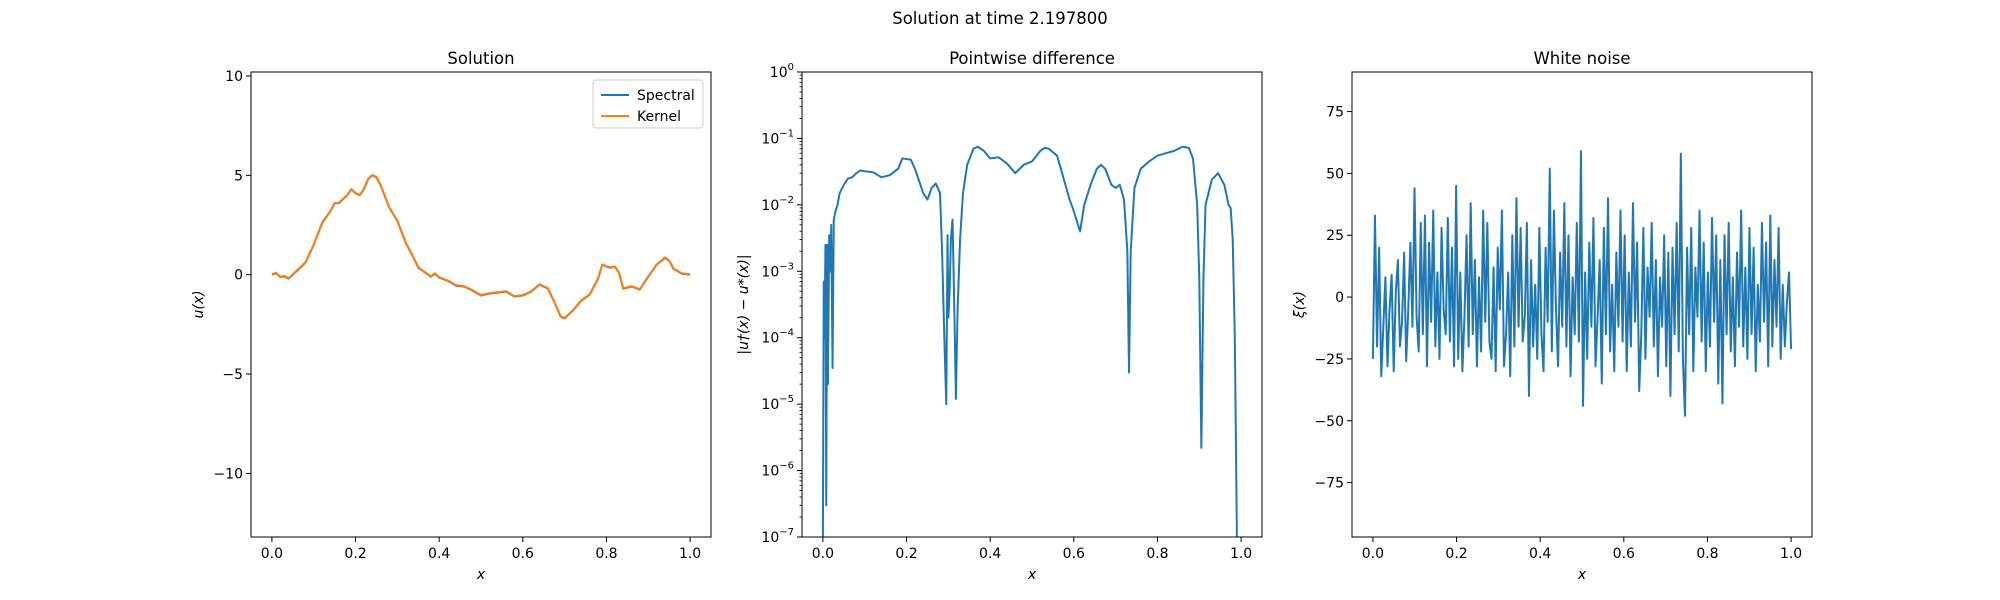  I want to click on y-axis-label: ξ(x), so click(1300, 305).